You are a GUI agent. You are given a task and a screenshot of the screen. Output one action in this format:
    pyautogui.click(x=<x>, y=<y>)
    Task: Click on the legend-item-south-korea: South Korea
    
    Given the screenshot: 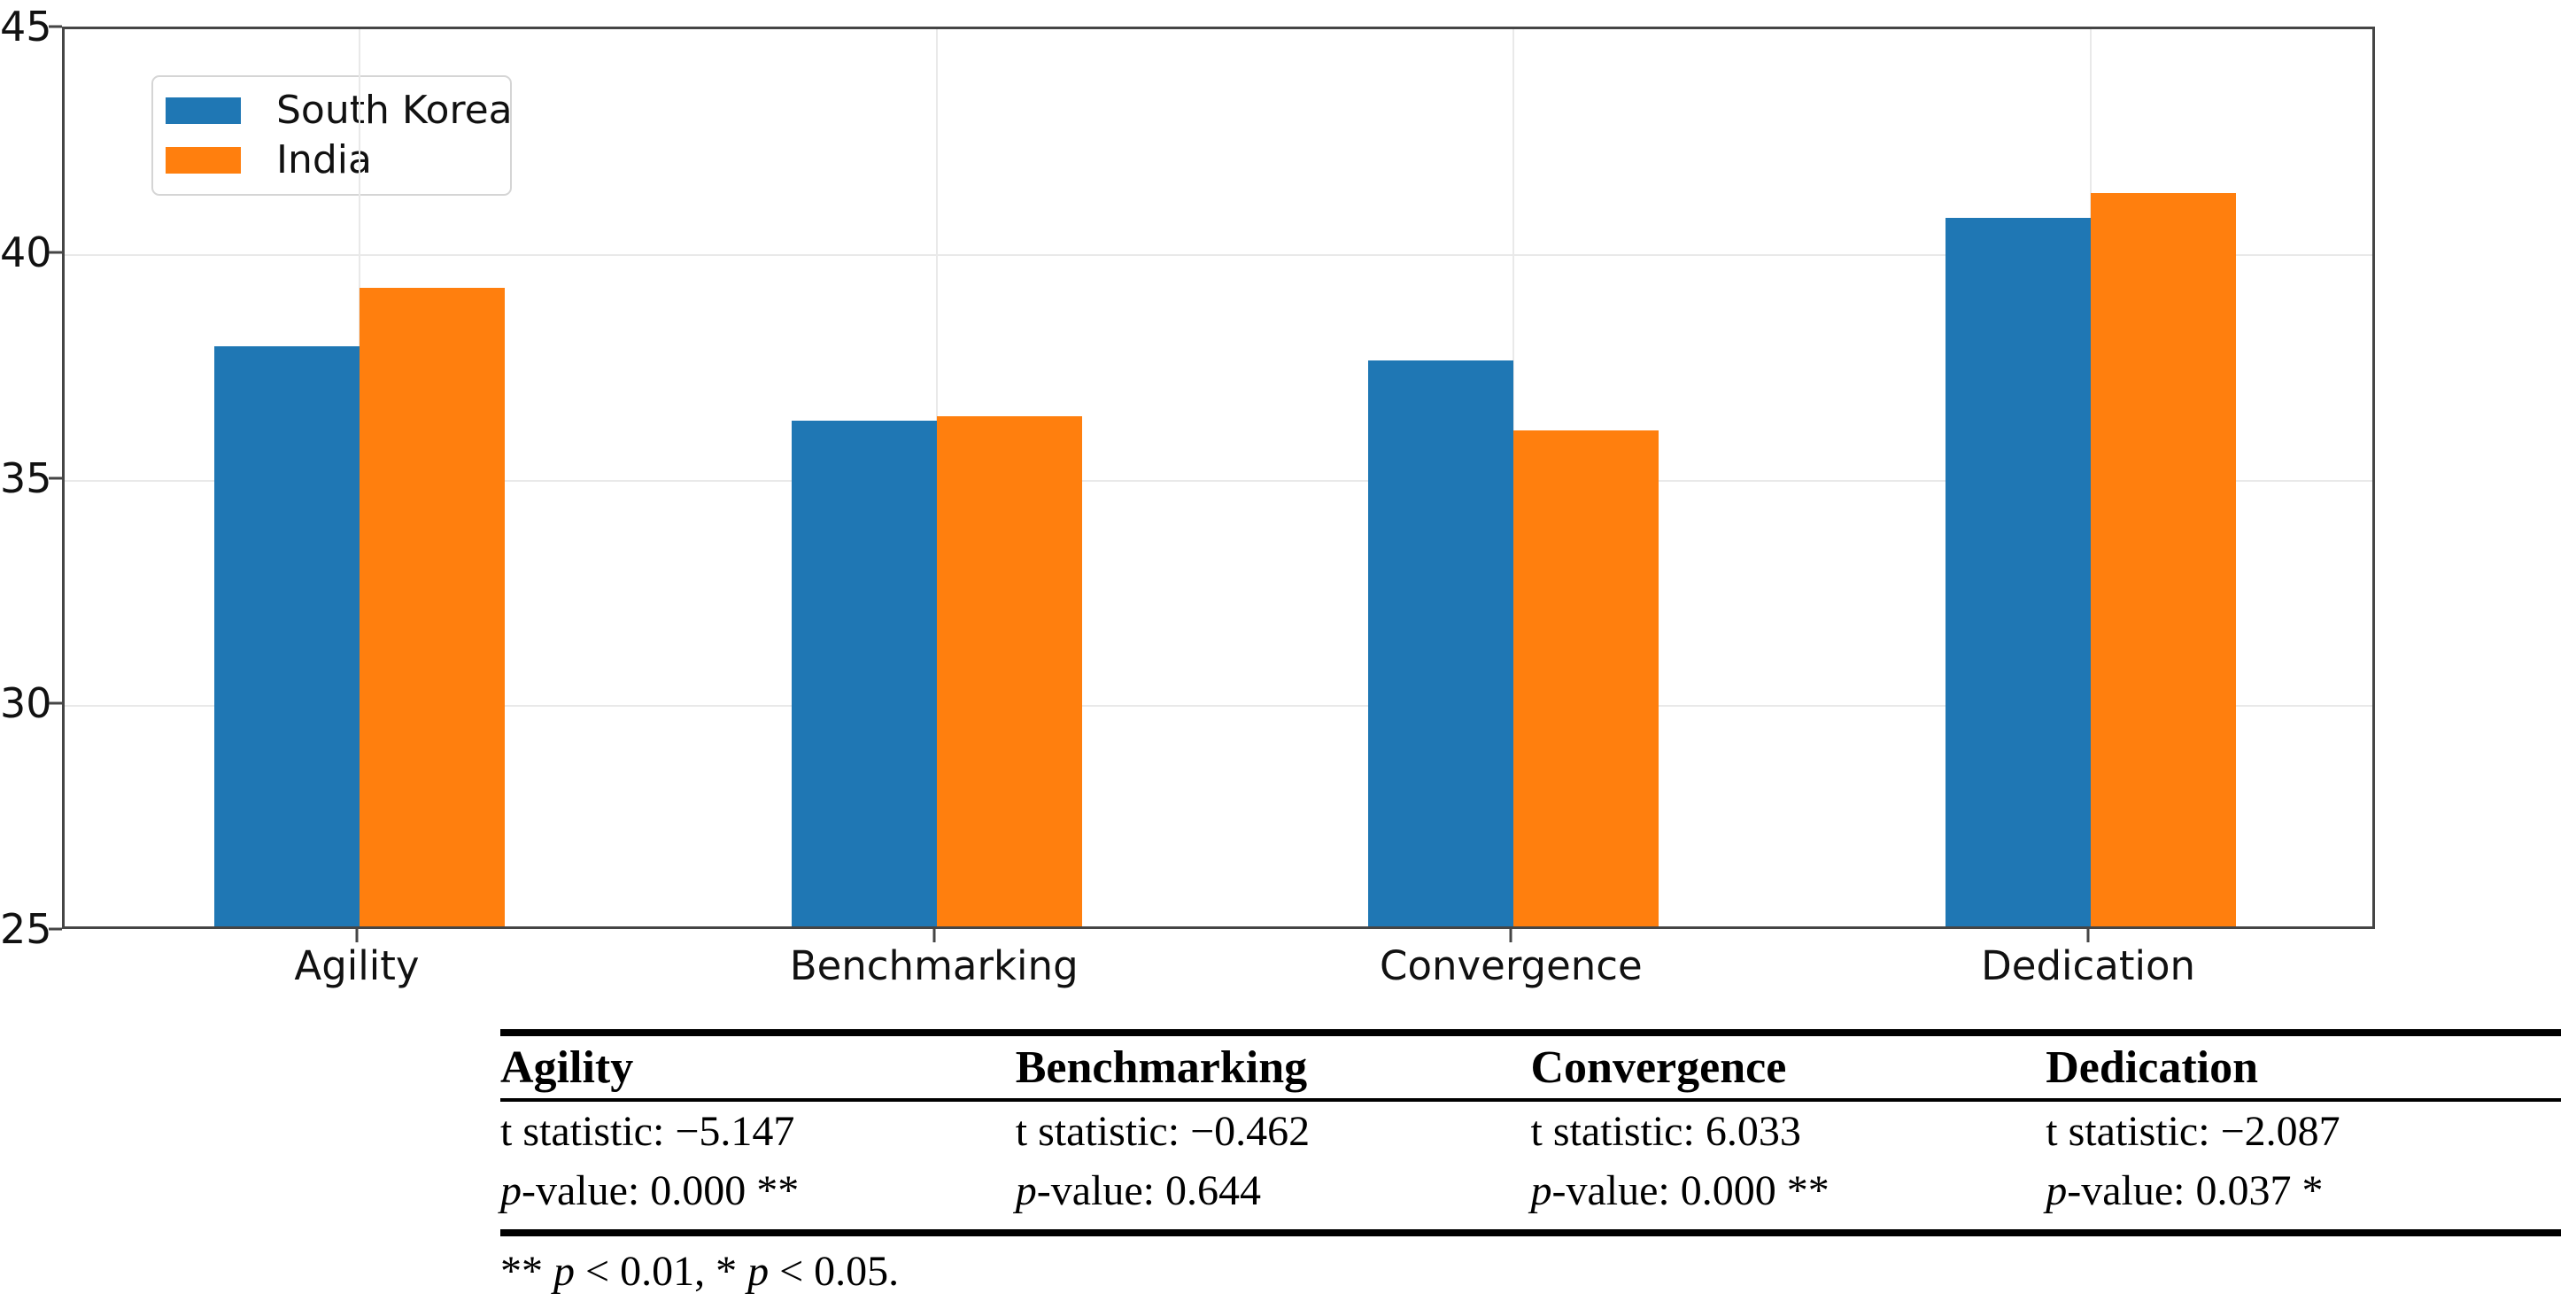 What is the action you would take?
    pyautogui.click(x=333, y=110)
    